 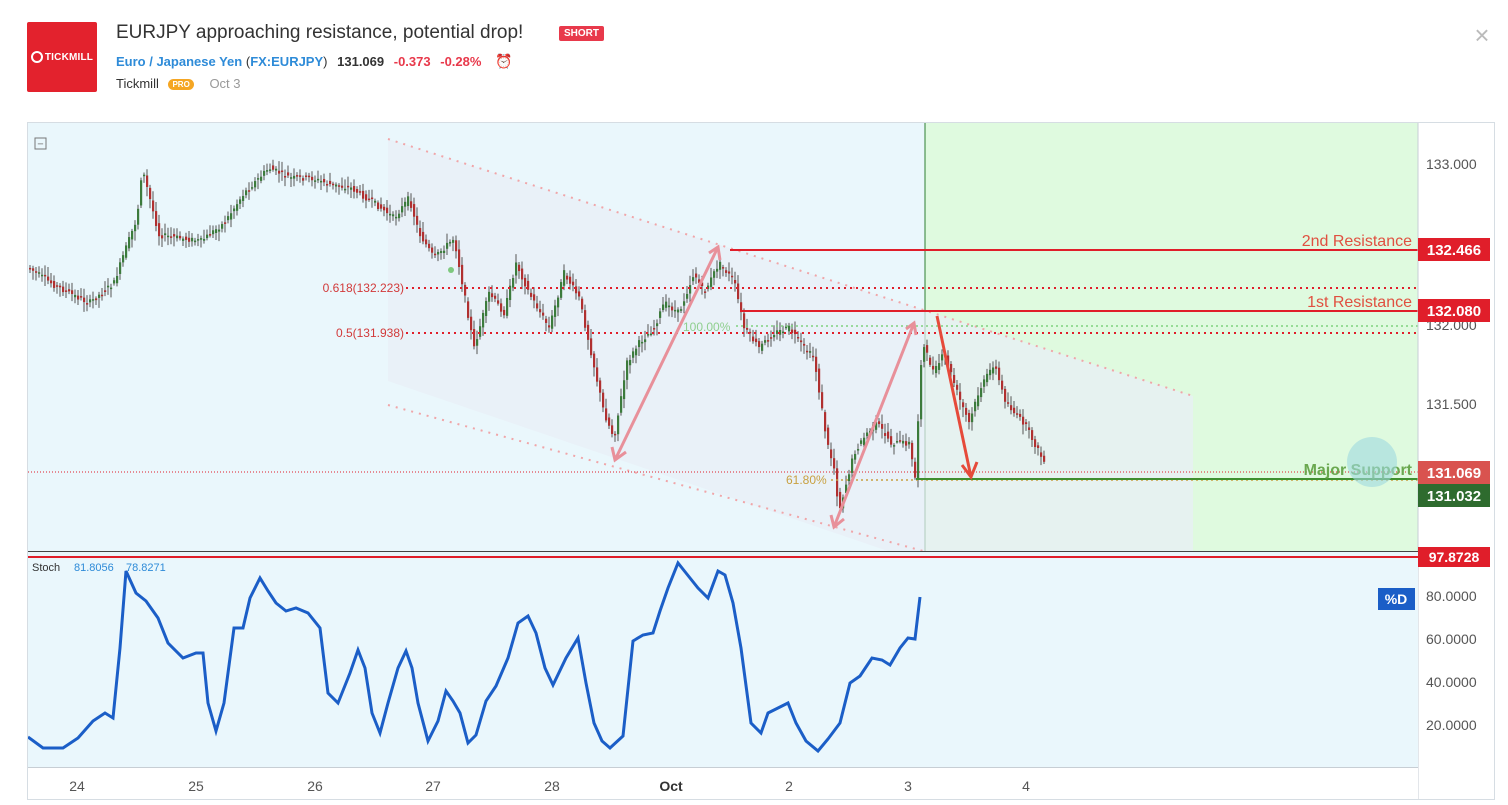 What do you see at coordinates (1357, 241) in the screenshot?
I see `second-resistance-label: 2nd Resistance` at bounding box center [1357, 241].